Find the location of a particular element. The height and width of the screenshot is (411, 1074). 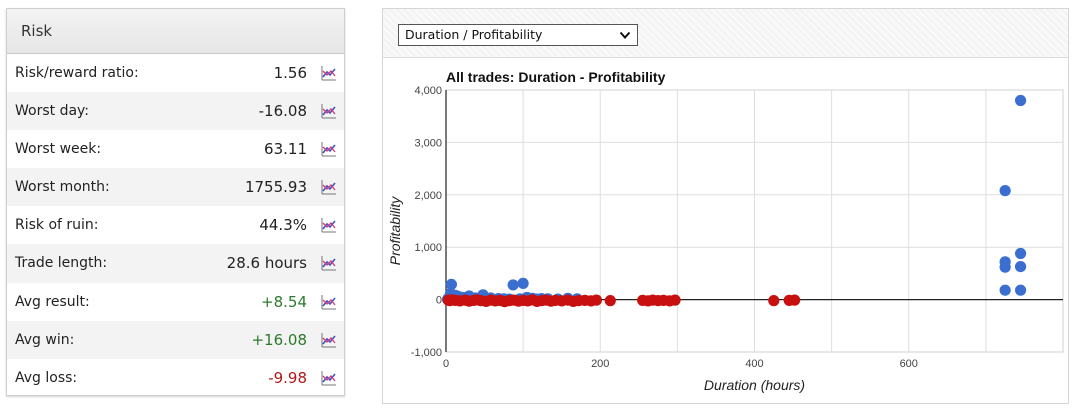

risk-row: Risk/reward ratio: 1.56 is located at coordinates (175, 73).